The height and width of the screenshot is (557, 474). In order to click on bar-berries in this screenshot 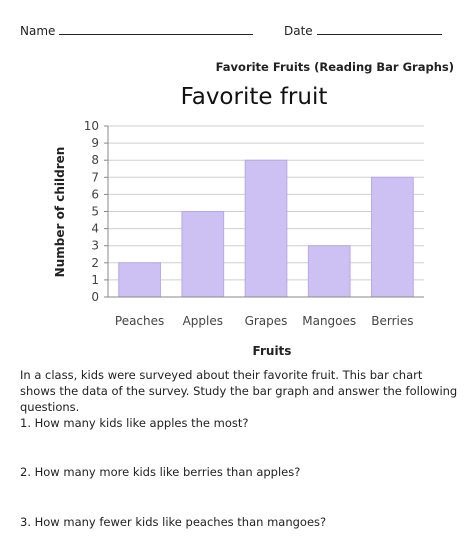, I will do `click(392, 237)`.